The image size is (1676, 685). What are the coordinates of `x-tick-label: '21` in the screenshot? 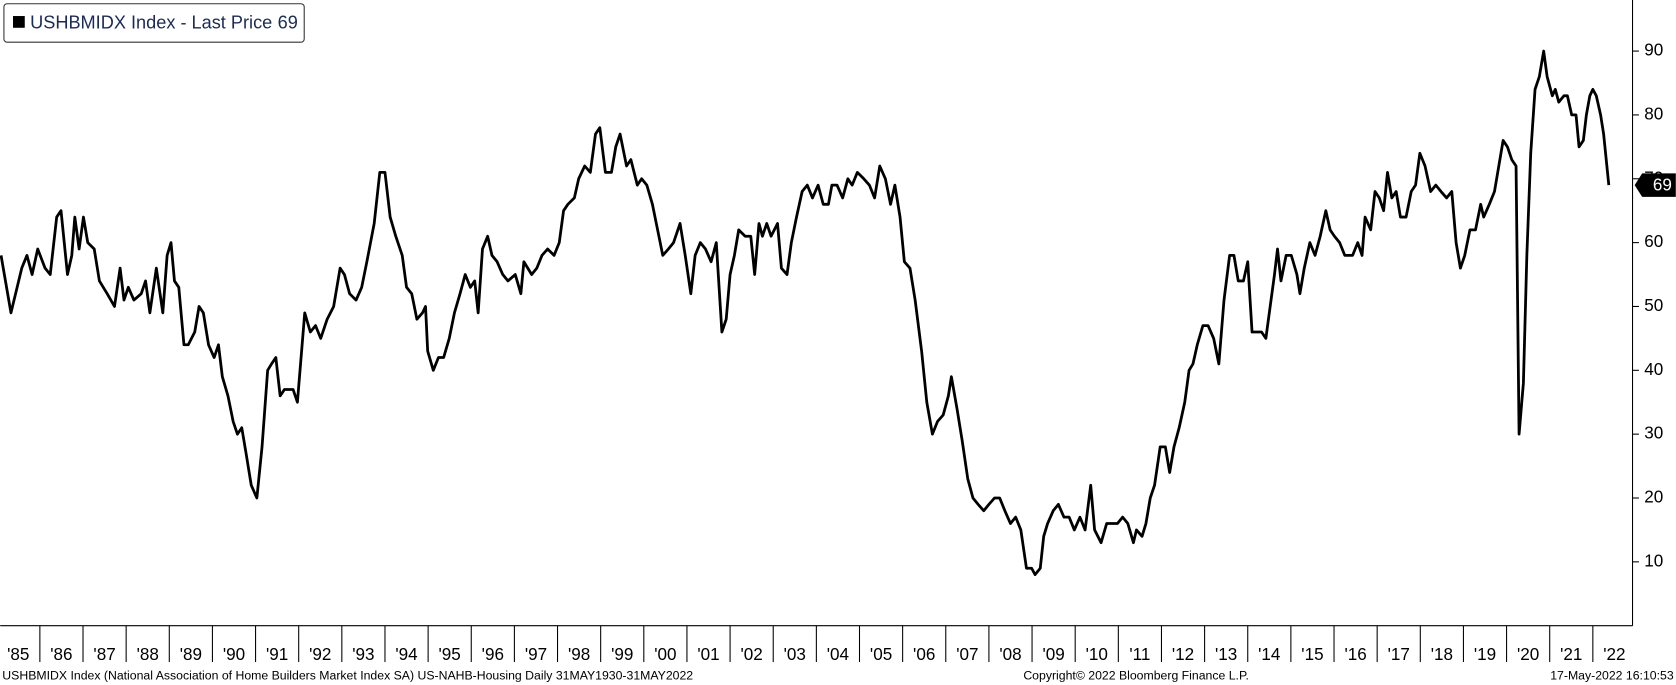 It's located at (1571, 654).